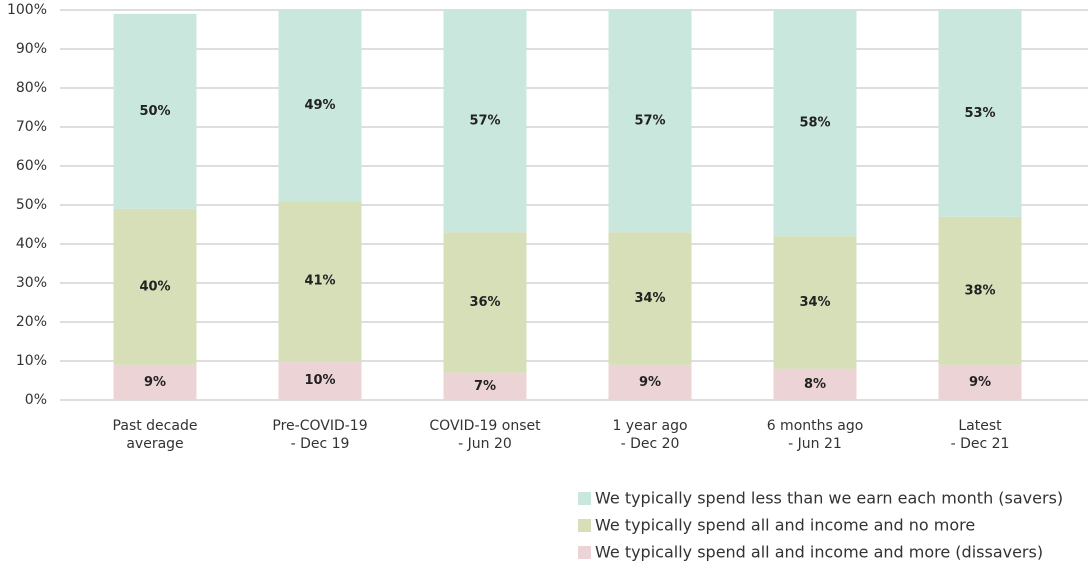 The width and height of the screenshot is (1088, 567). I want to click on y-tick-label: 50%, so click(31, 205).